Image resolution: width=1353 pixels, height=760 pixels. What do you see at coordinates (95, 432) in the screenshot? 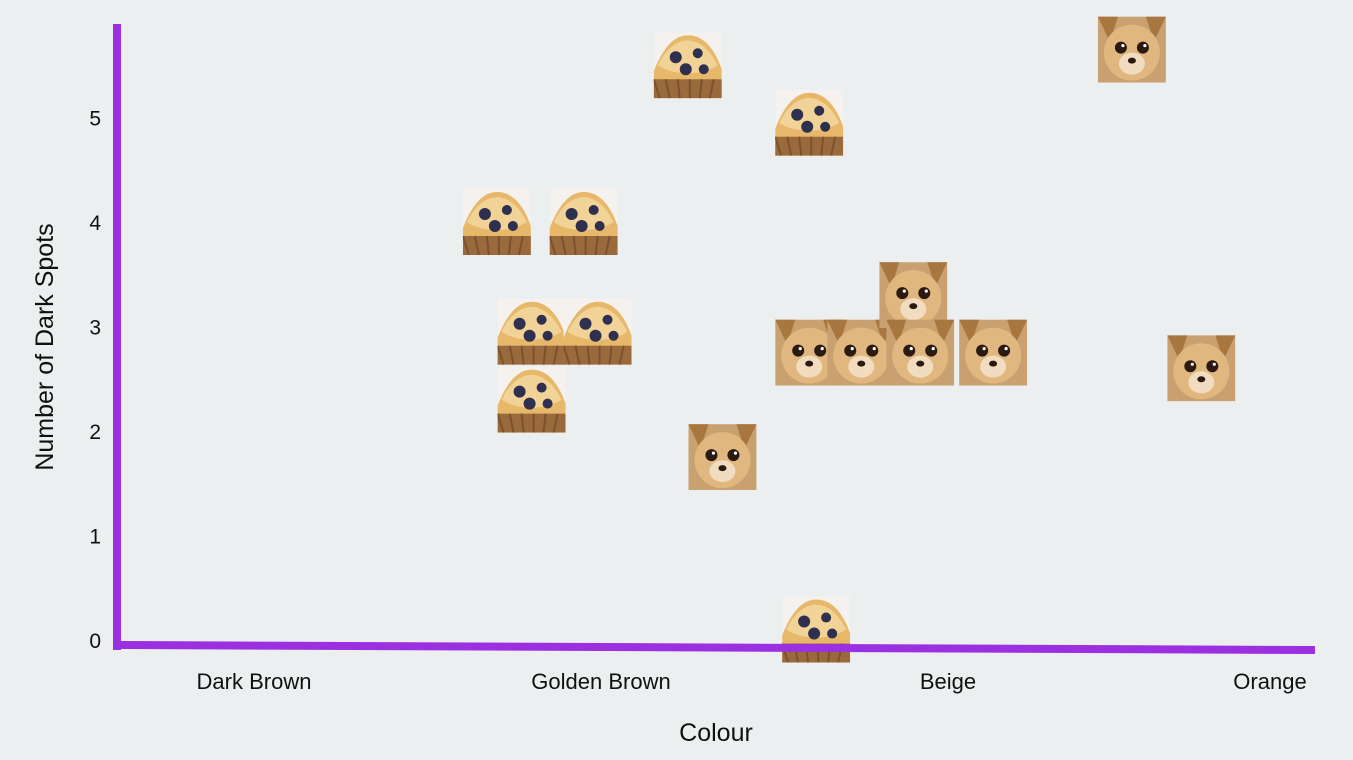
I see `y-tick-label: 2` at bounding box center [95, 432].